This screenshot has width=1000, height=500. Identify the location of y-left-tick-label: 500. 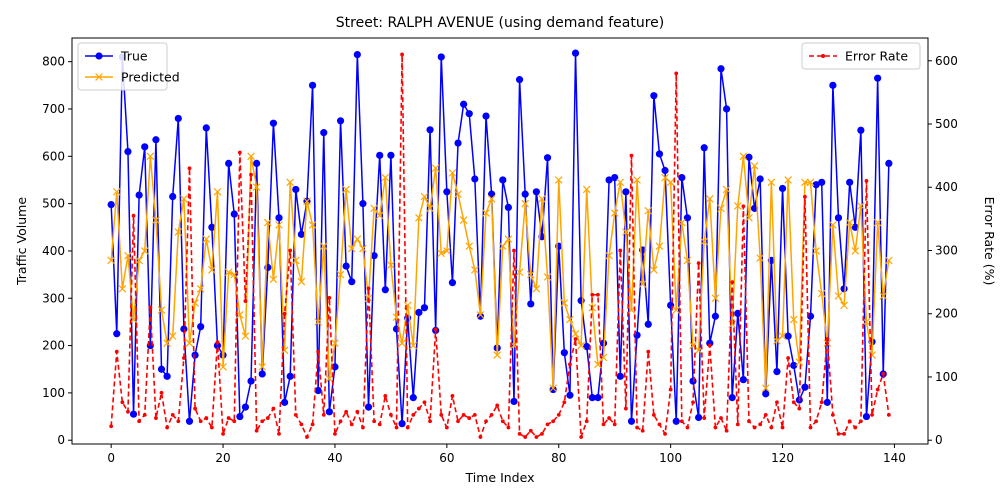
(53, 204).